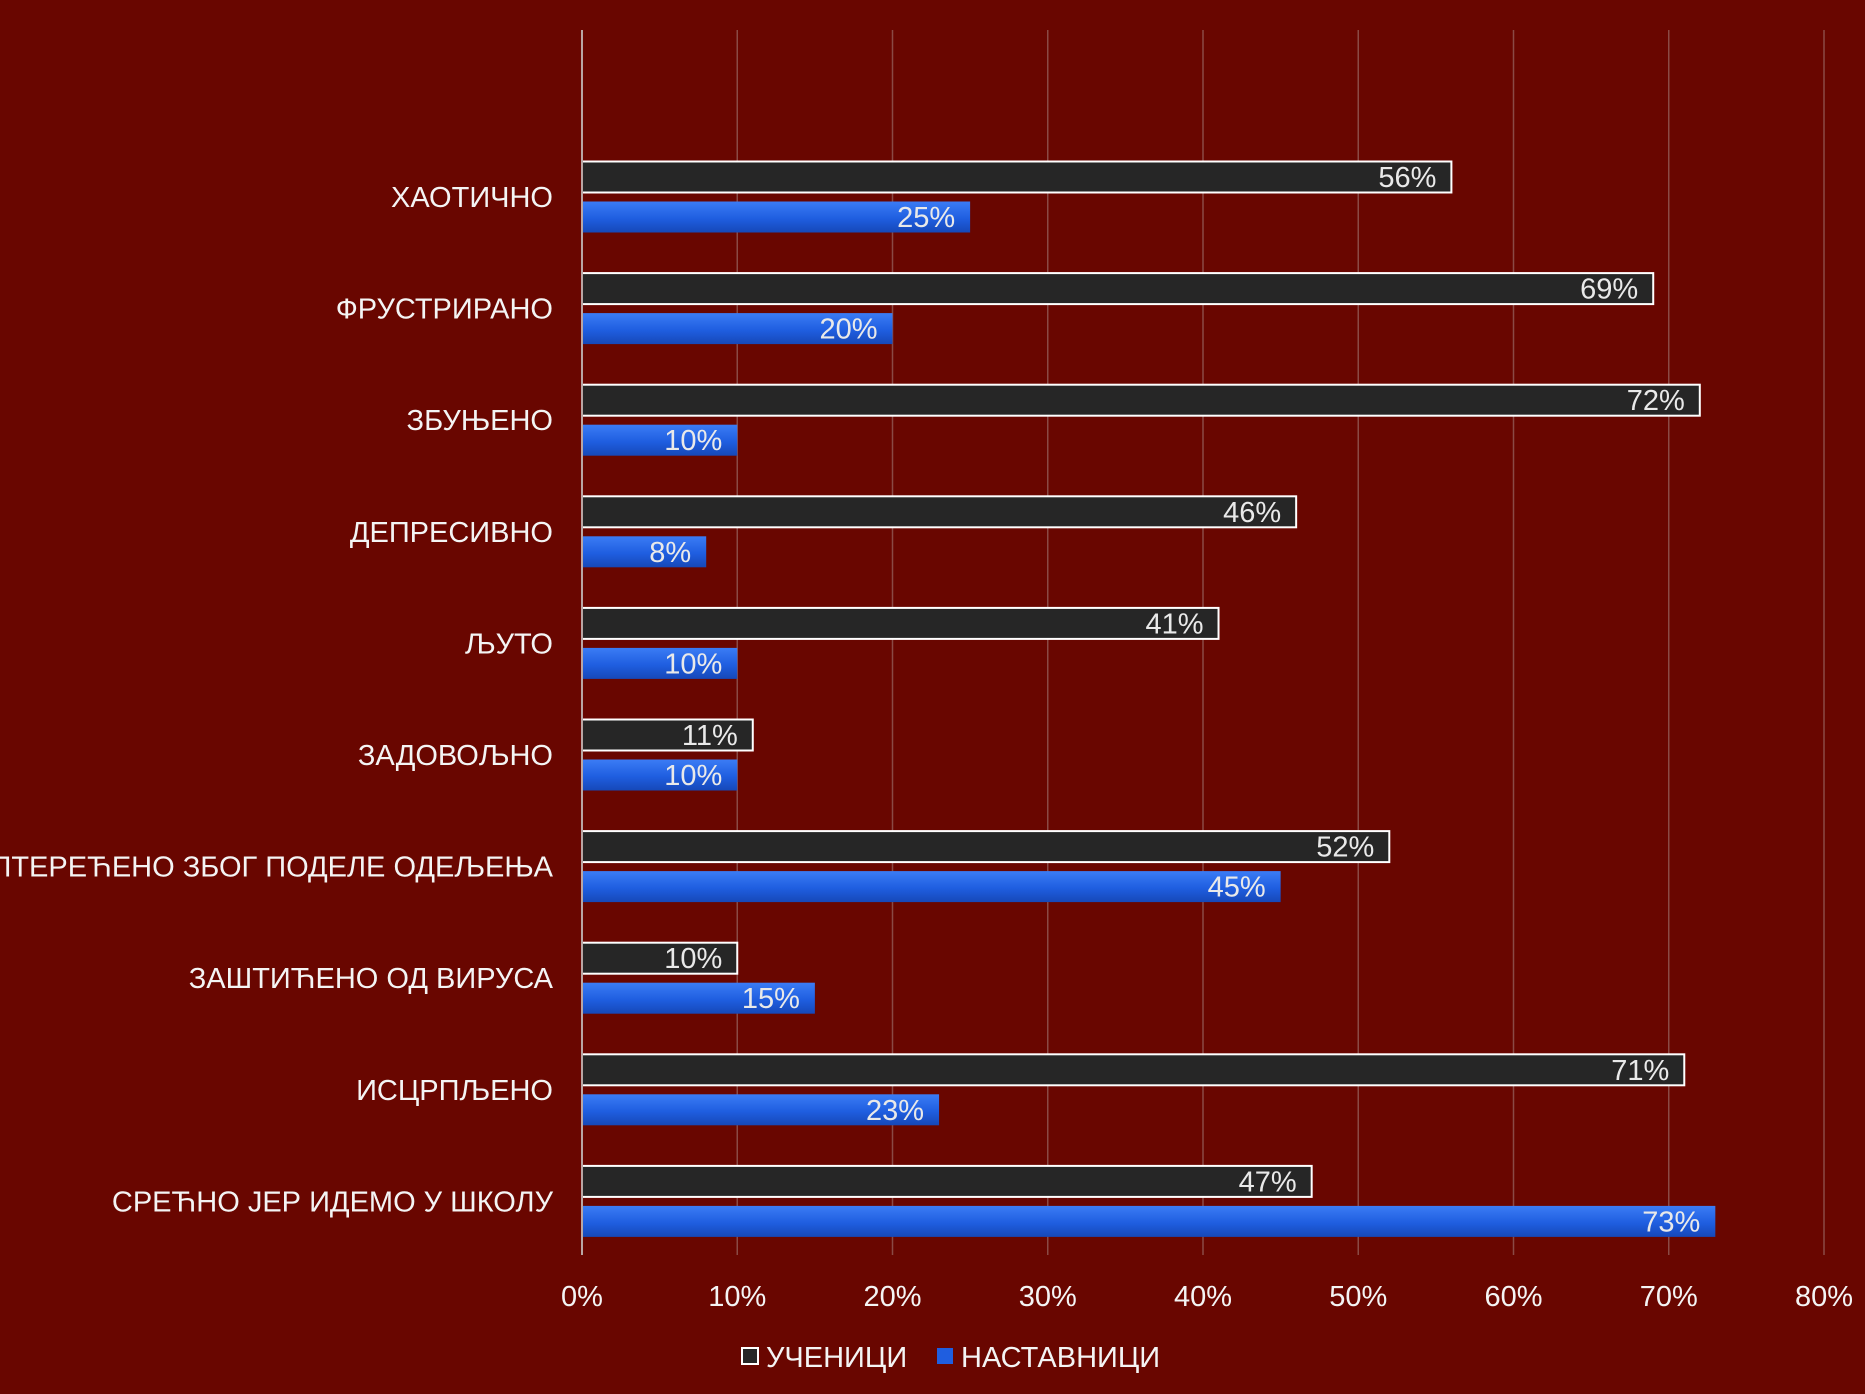 Image resolution: width=1865 pixels, height=1394 pixels. Describe the element at coordinates (472, 198) in the screenshot. I see `category-label: ХАОТИЧНО` at that location.